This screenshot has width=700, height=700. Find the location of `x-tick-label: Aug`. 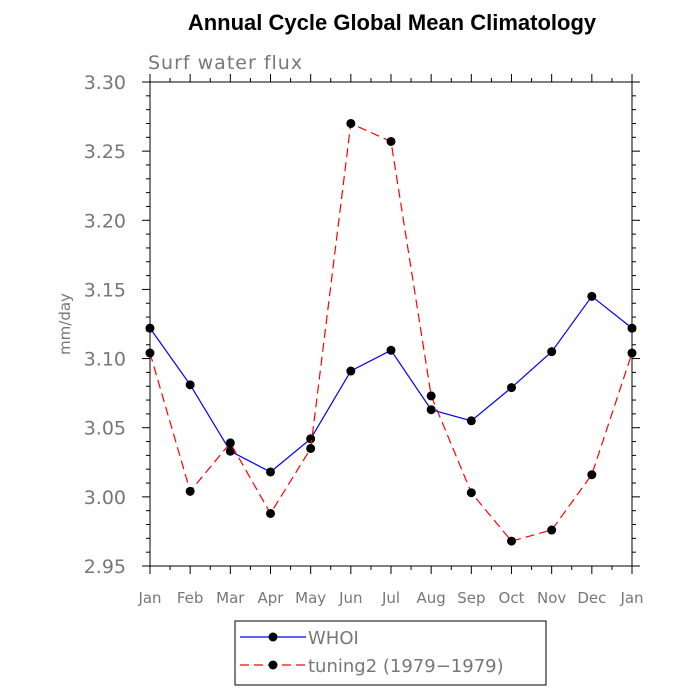

x-tick-label: Aug is located at coordinates (431, 598).